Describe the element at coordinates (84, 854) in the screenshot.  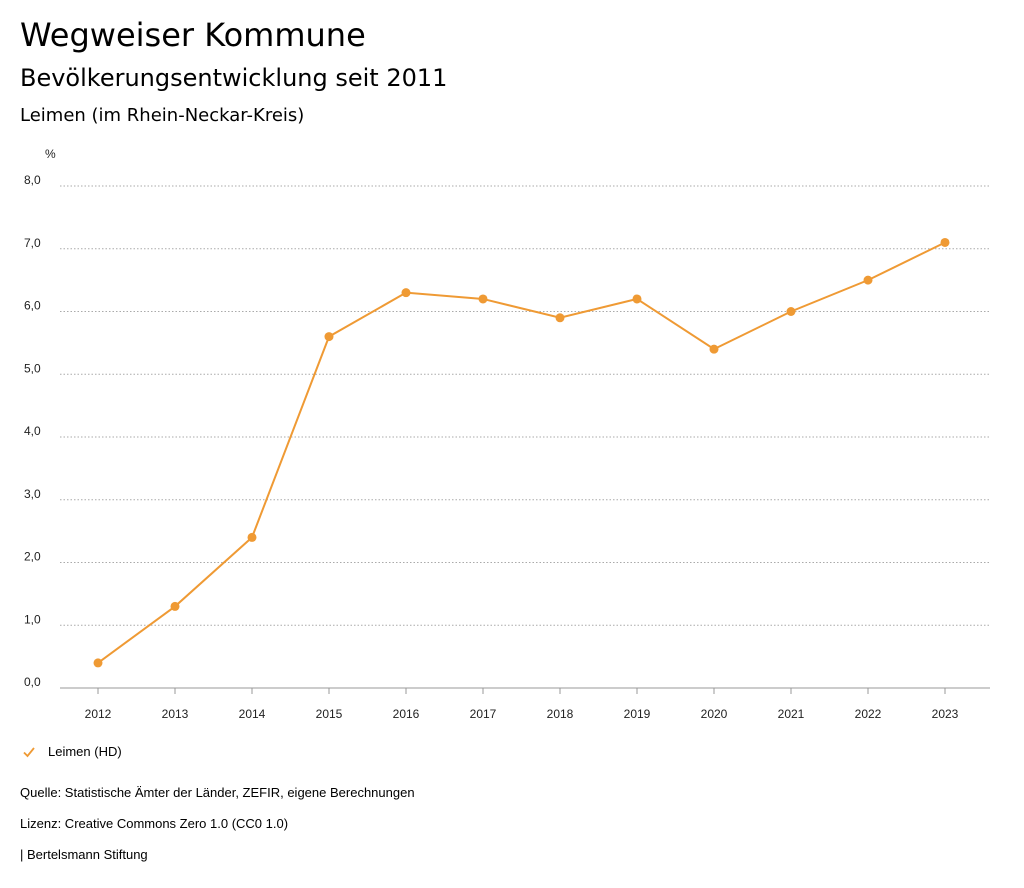
I see `publisher-note: | Bertelsmann Stiftung` at that location.